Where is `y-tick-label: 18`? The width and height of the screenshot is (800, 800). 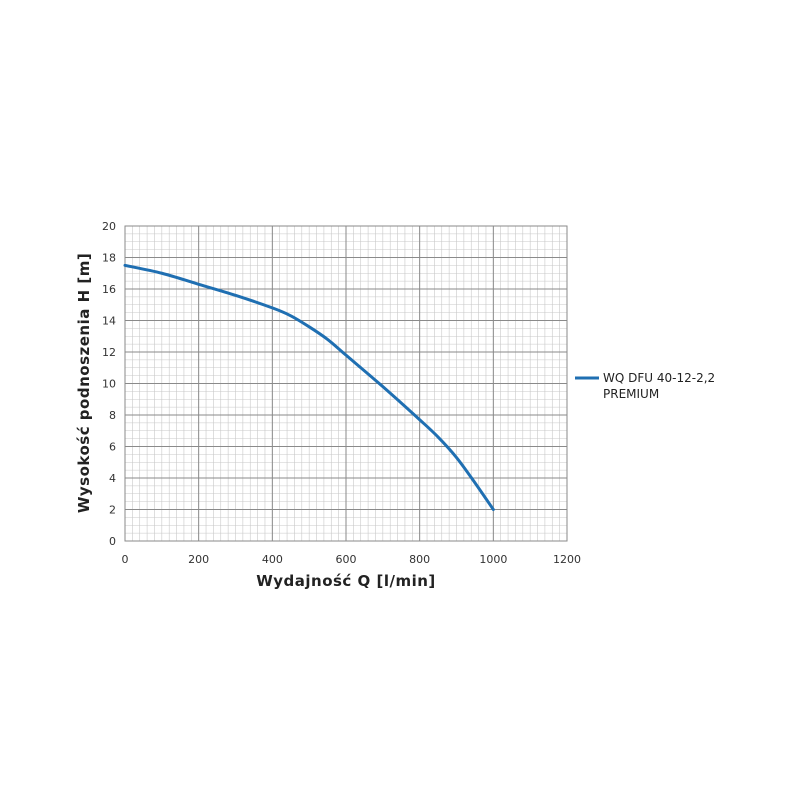 y-tick-label: 18 is located at coordinates (109, 258).